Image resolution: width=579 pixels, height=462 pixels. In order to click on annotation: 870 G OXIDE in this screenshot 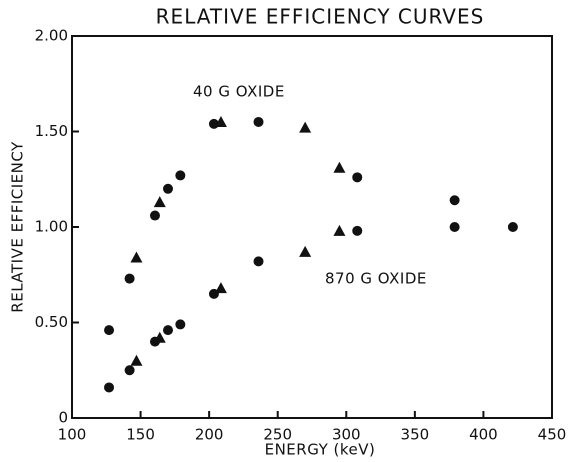, I will do `click(376, 279)`.